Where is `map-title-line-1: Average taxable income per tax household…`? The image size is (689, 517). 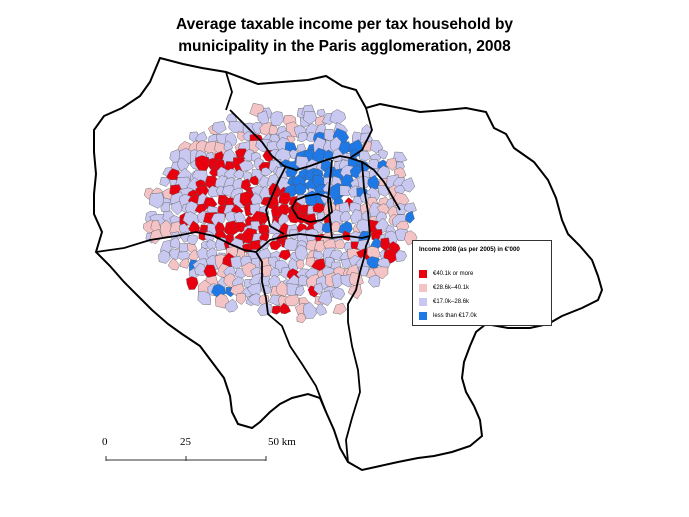 map-title-line-1: Average taxable income per tax household… is located at coordinates (344, 24).